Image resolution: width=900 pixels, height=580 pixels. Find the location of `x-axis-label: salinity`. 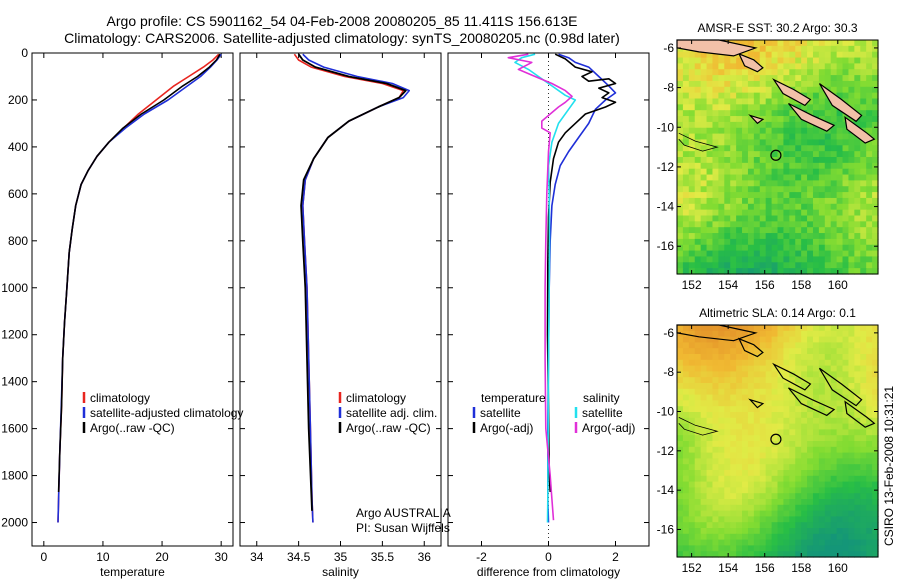

x-axis-label: salinity is located at coordinates (340, 572).